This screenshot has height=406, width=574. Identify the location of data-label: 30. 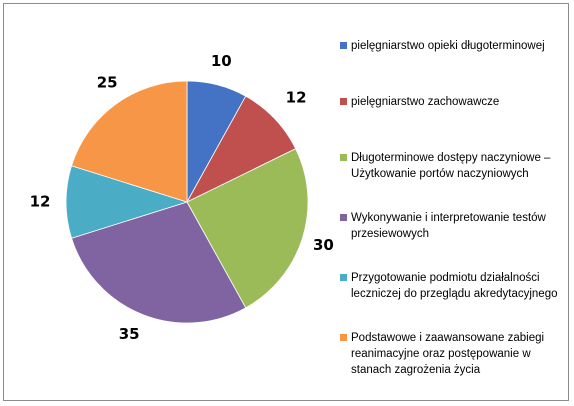
(323, 245).